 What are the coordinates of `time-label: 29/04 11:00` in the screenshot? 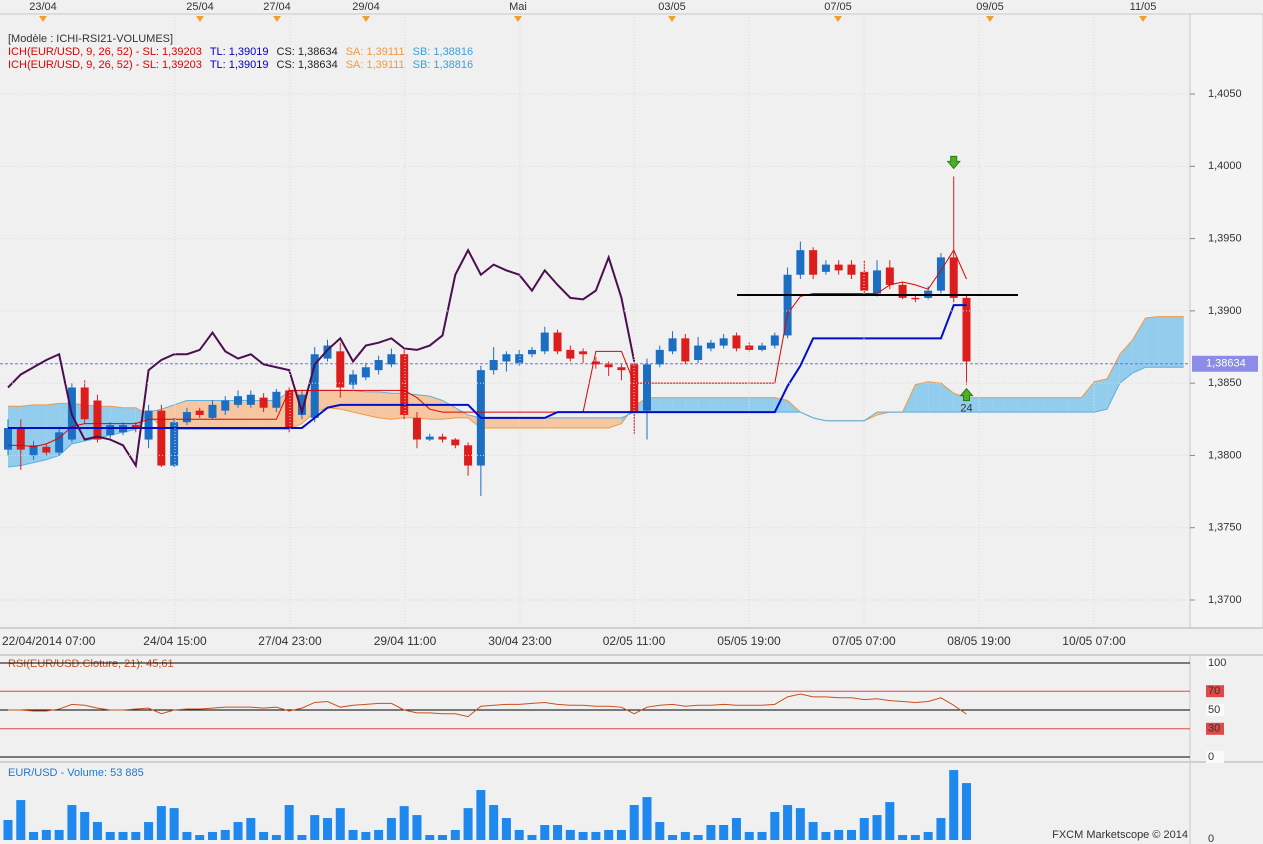 It's located at (405, 641).